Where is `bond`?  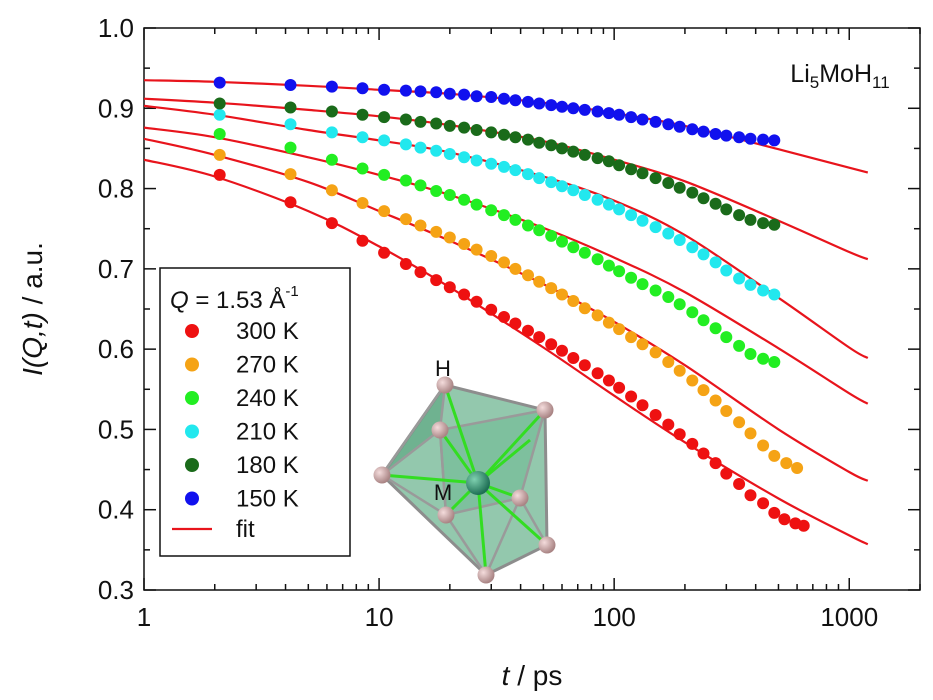
bond is located at coordinates (482, 529).